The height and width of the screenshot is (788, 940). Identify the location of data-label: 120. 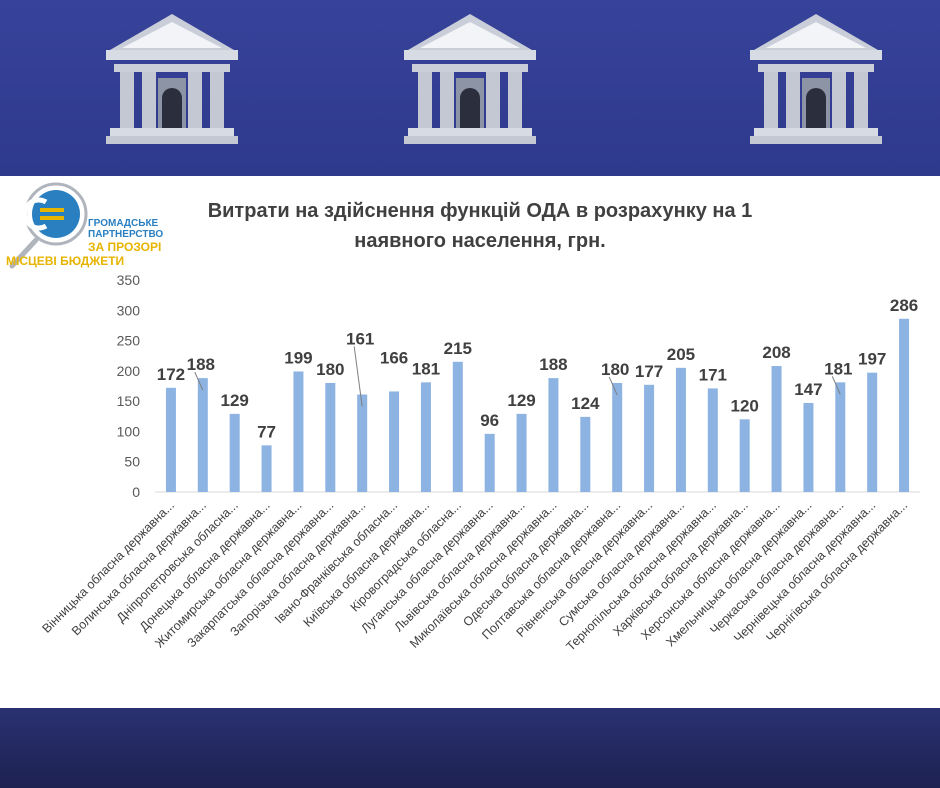
(745, 405).